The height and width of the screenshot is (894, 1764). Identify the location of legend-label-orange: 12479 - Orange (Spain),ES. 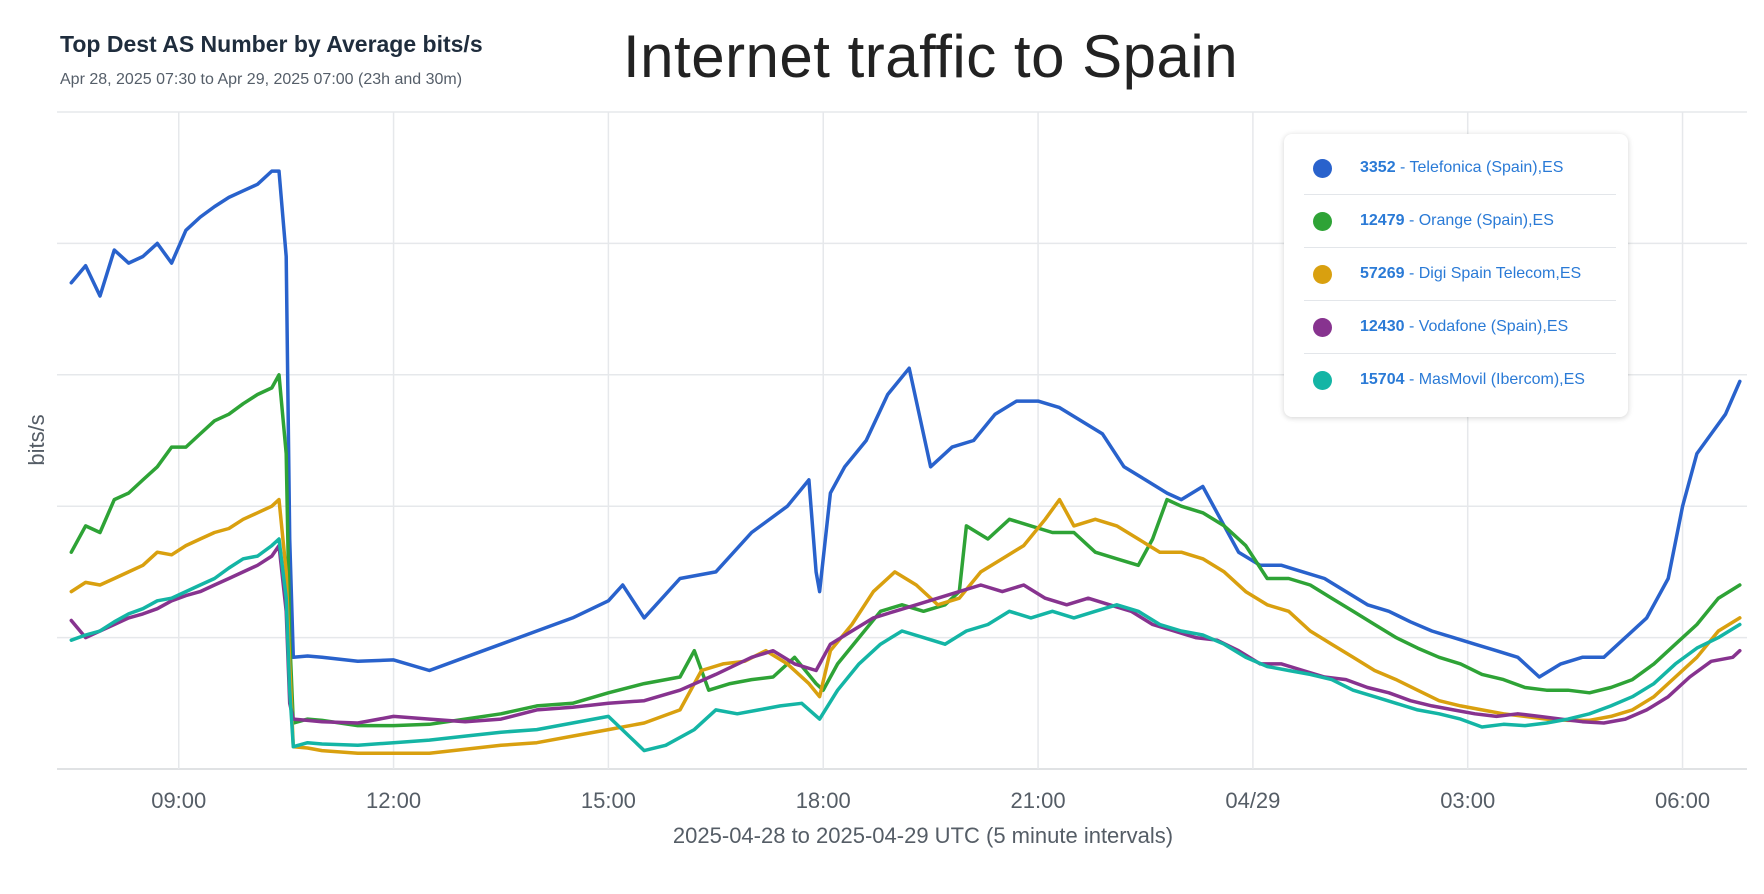
(1457, 221).